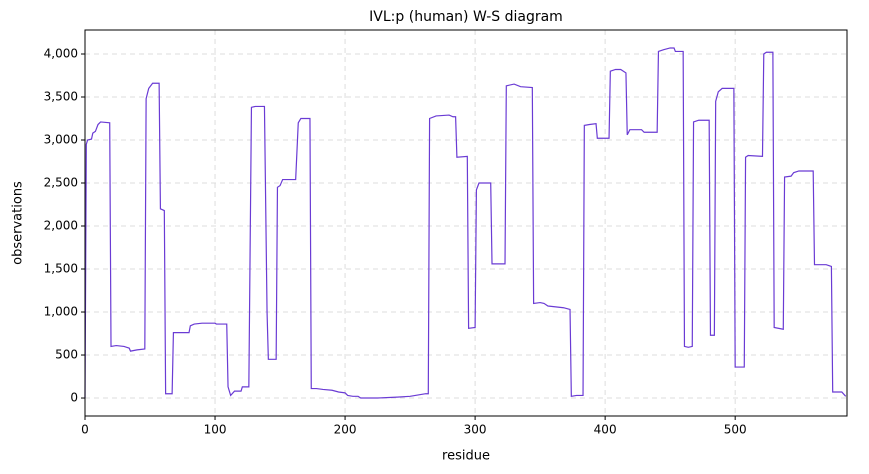 The width and height of the screenshot is (869, 474). Describe the element at coordinates (18, 223) in the screenshot. I see `y-axis-label: observations` at that location.